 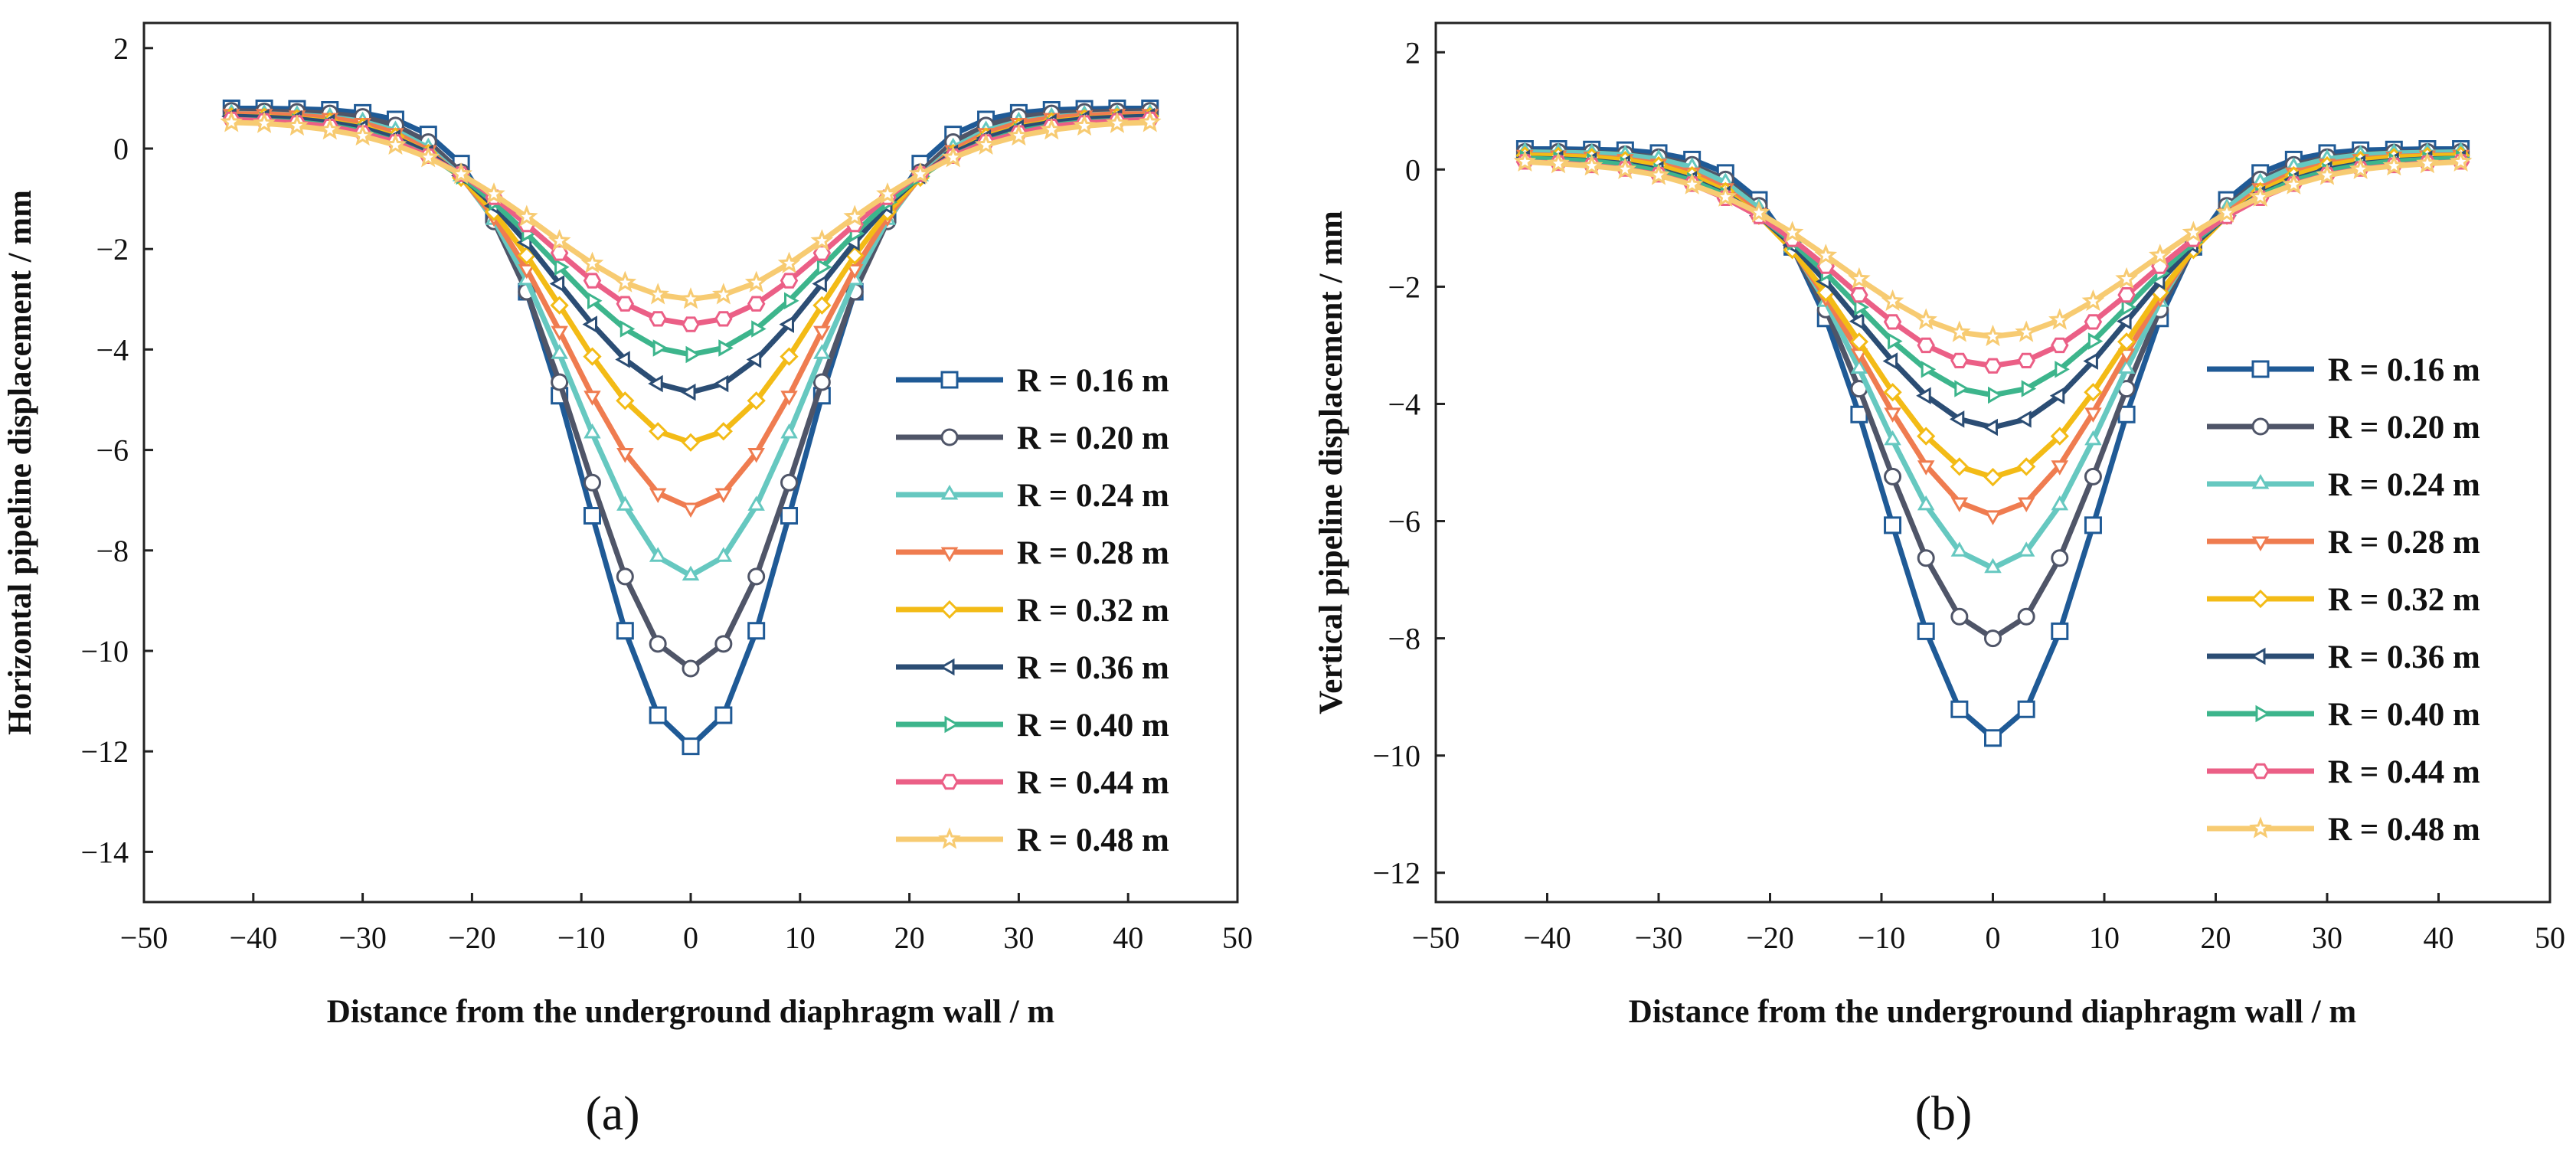 I want to click on legend-item: R = 0.16 m, so click(x=1032, y=381).